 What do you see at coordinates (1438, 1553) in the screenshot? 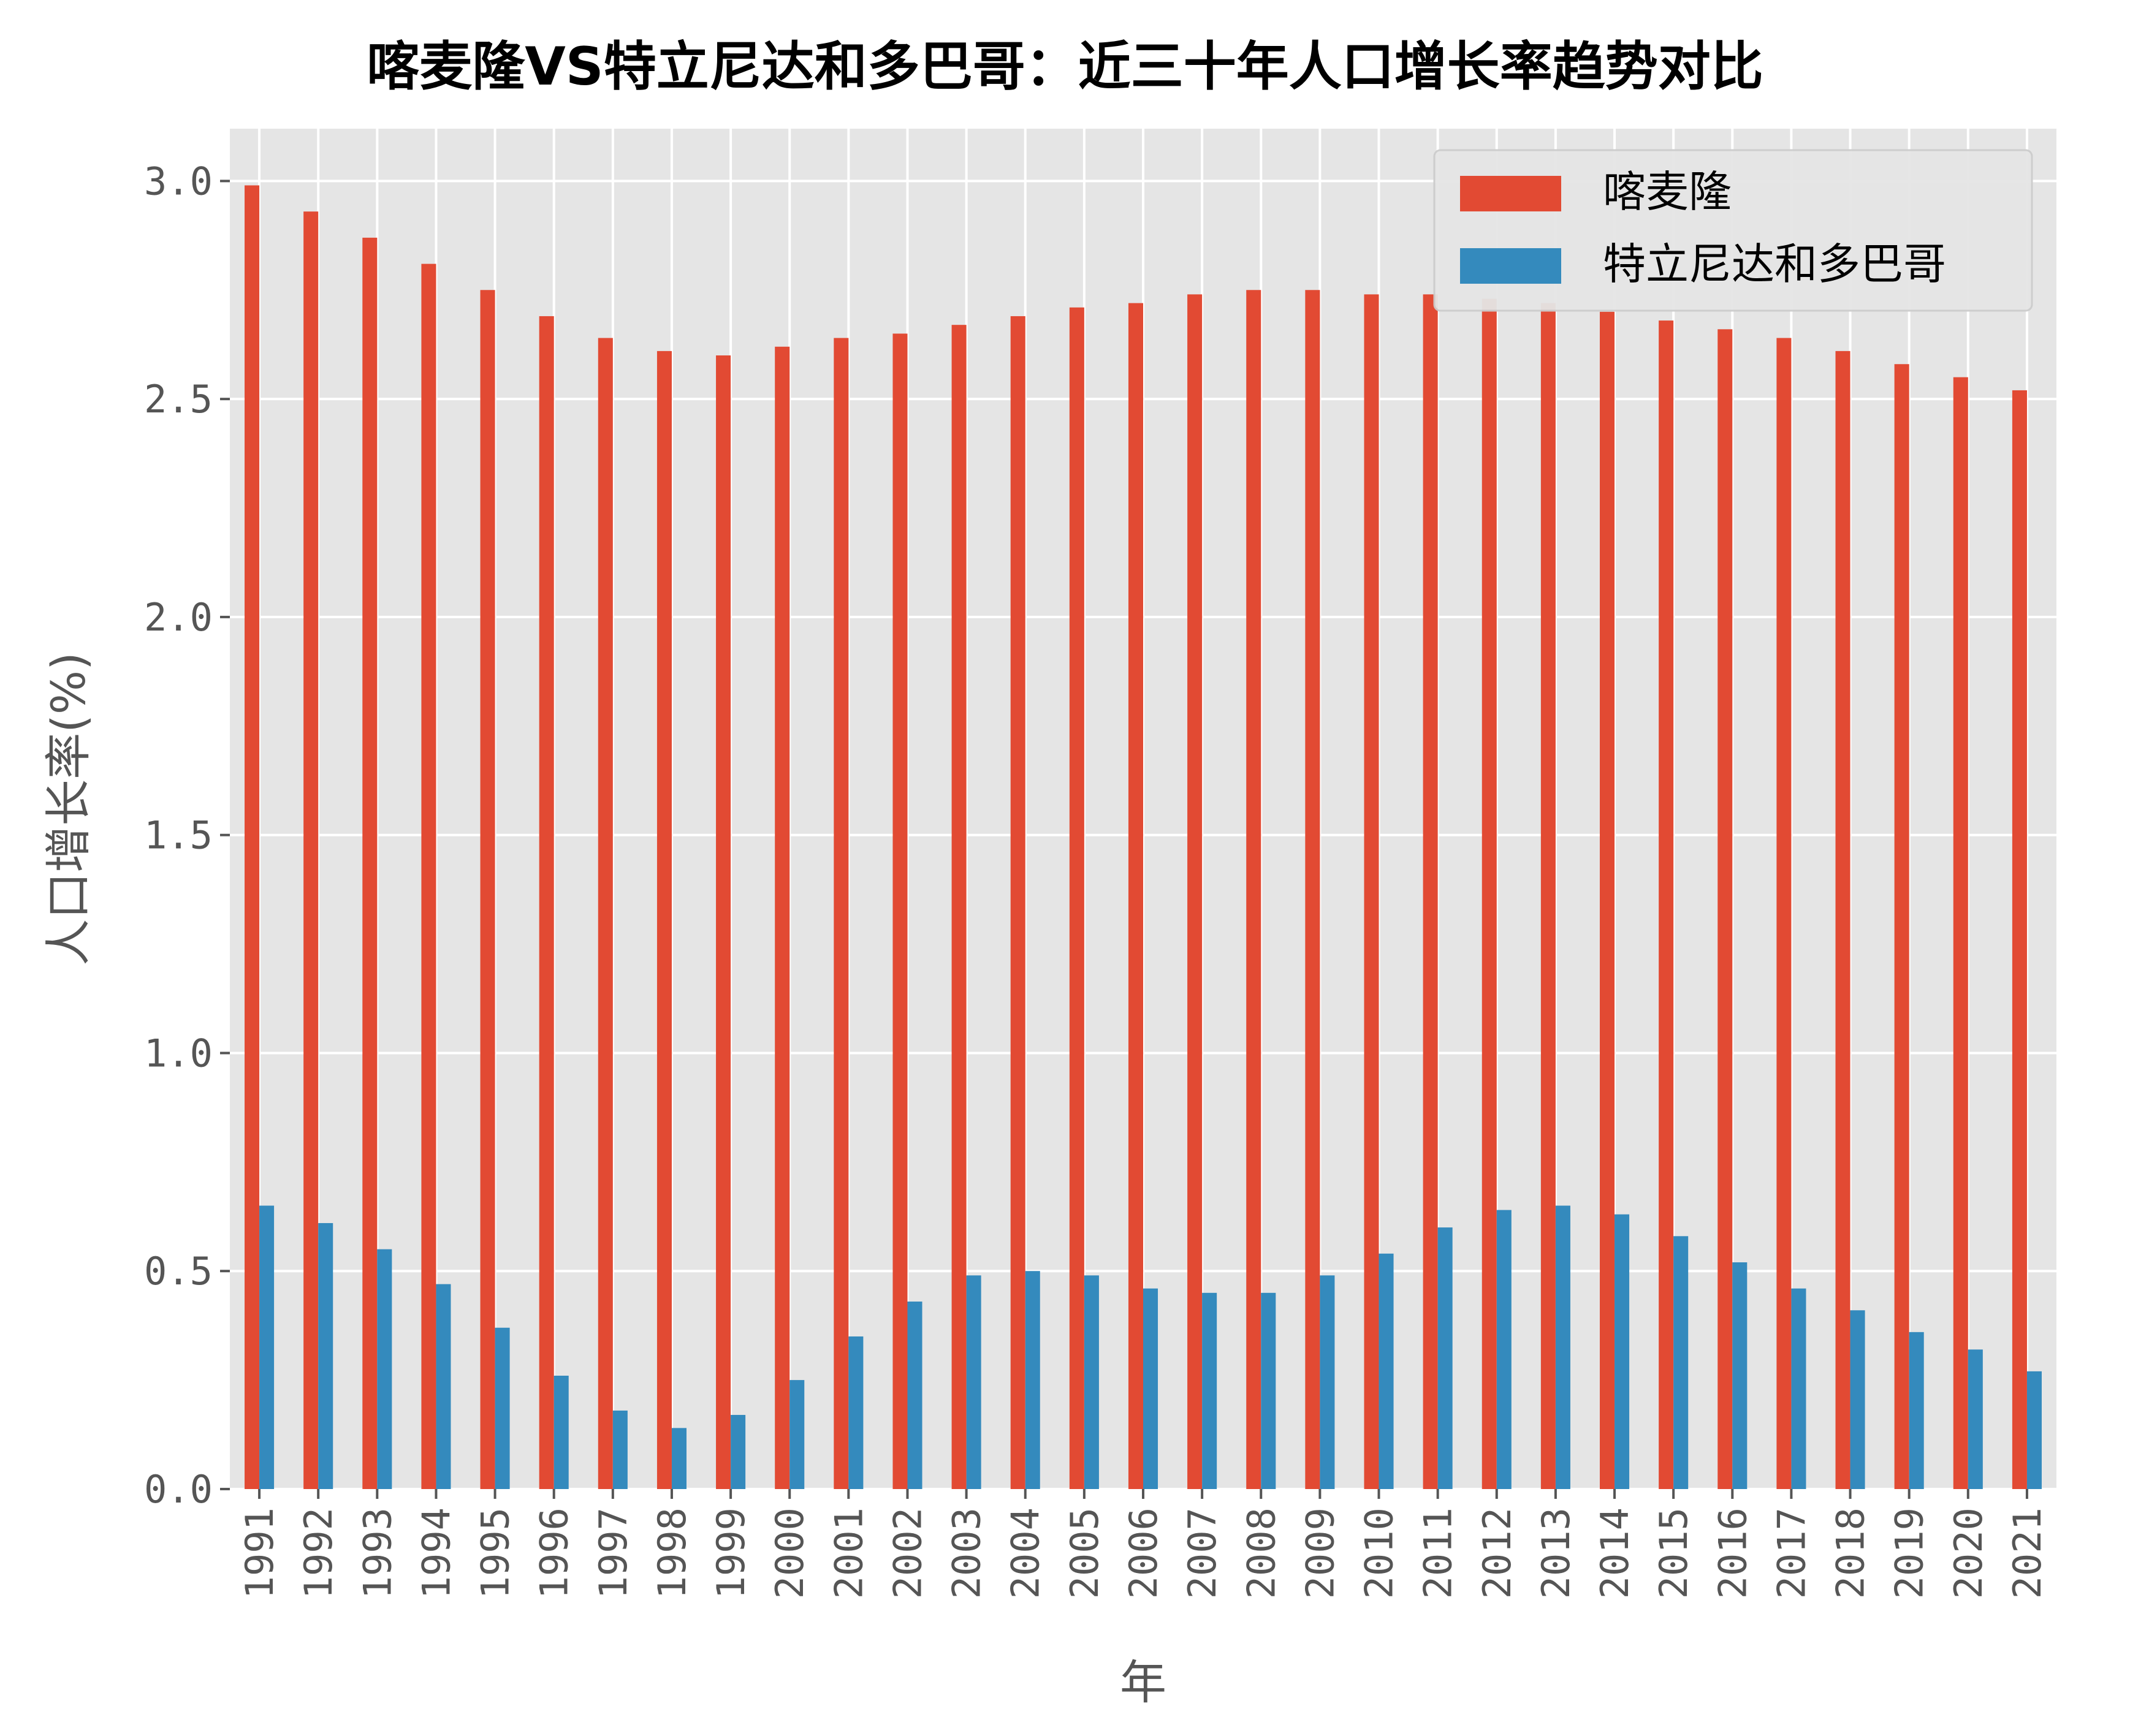
I see `x-tick-label: 2011` at bounding box center [1438, 1553].